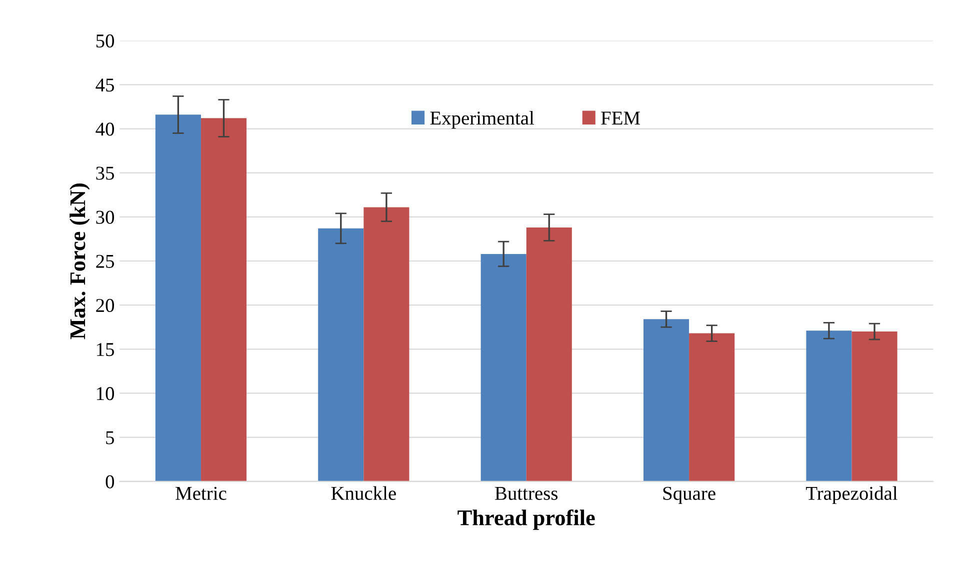 The height and width of the screenshot is (580, 957). I want to click on y-tick-label: 5, so click(110, 437).